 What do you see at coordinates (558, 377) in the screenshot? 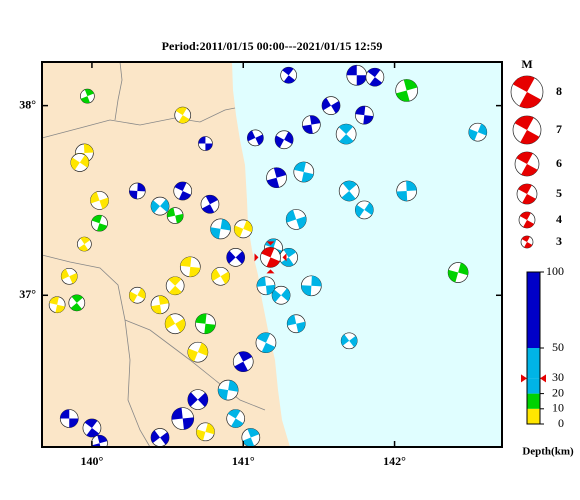
I see `depth-tick-label: 30` at bounding box center [558, 377].